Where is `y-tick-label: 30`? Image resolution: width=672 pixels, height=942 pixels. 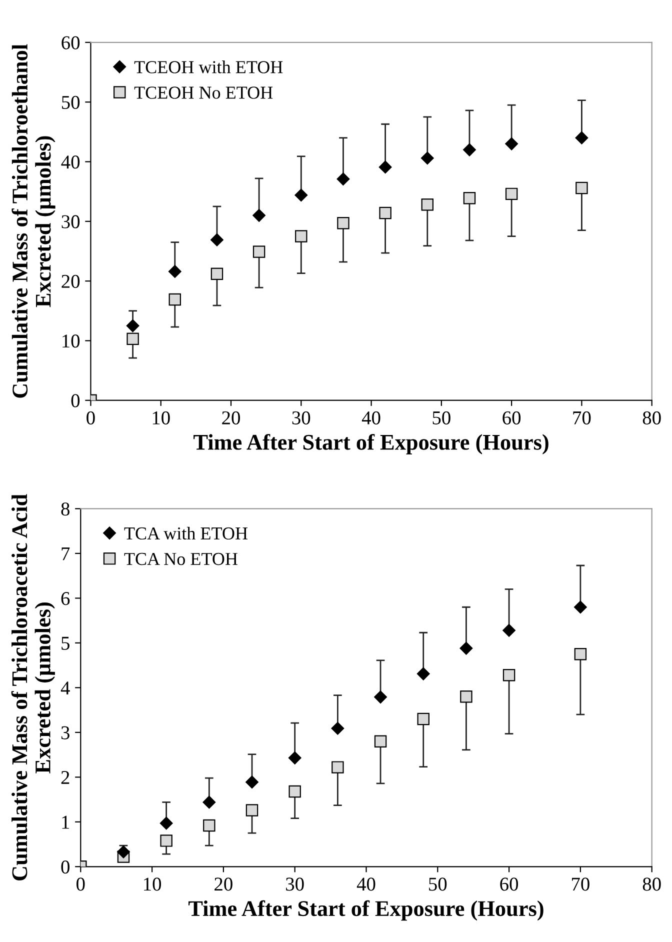 y-tick-label: 30 is located at coordinates (71, 221).